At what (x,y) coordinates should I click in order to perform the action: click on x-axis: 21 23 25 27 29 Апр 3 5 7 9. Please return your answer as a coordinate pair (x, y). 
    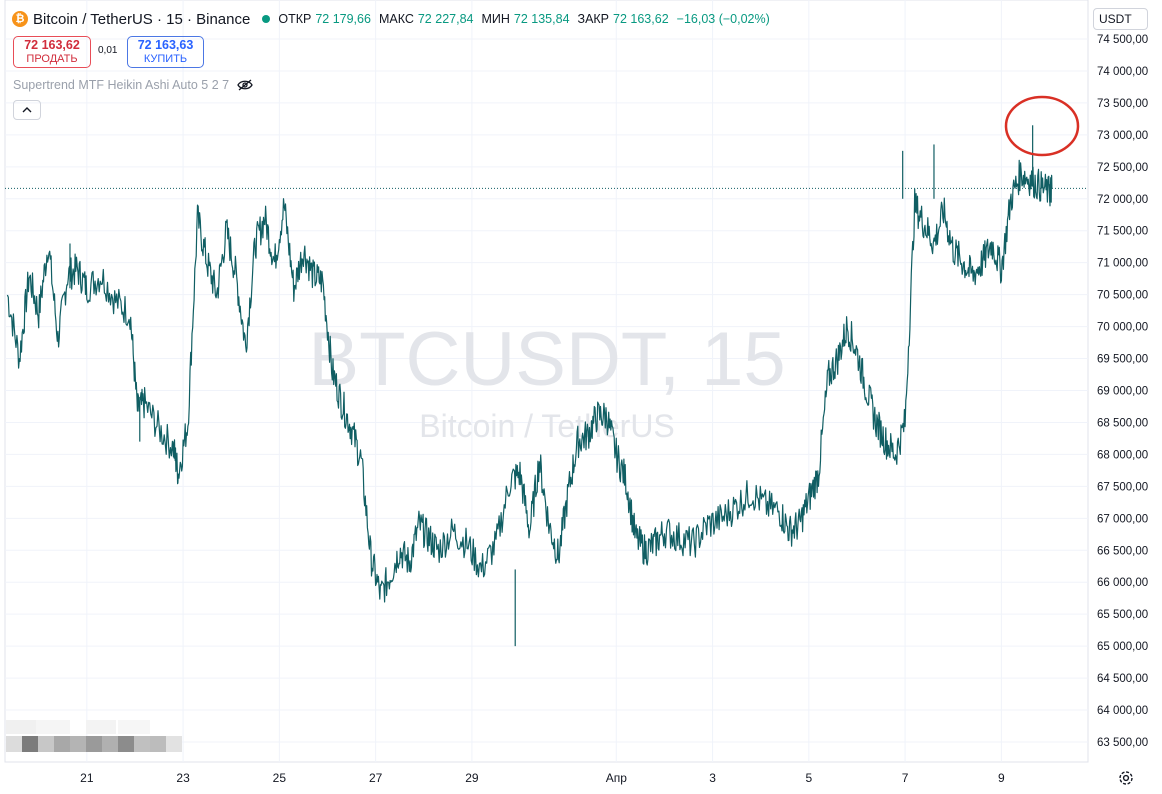
    Looking at the image, I should click on (542, 778).